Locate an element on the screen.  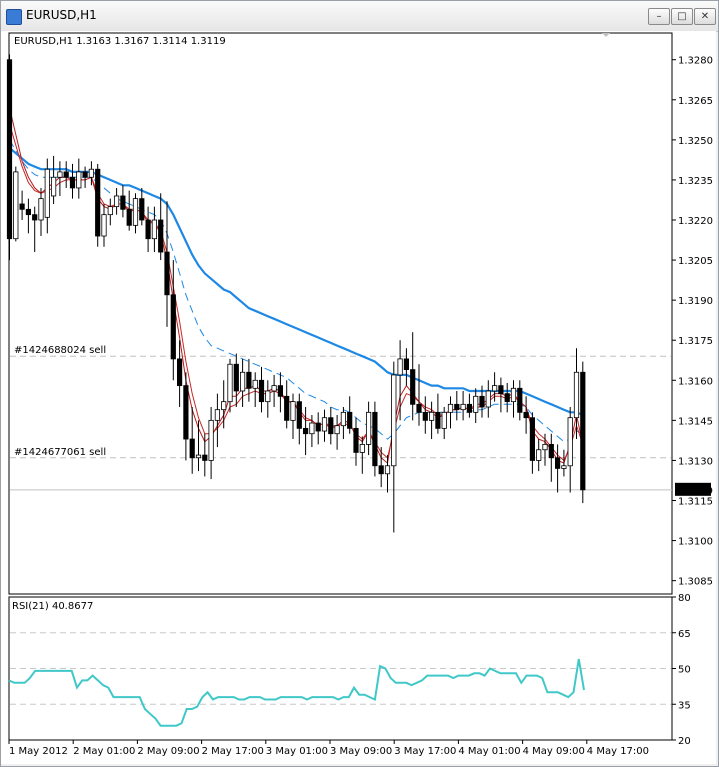
time-axis-label: 4 May 17:00 is located at coordinates (618, 751).